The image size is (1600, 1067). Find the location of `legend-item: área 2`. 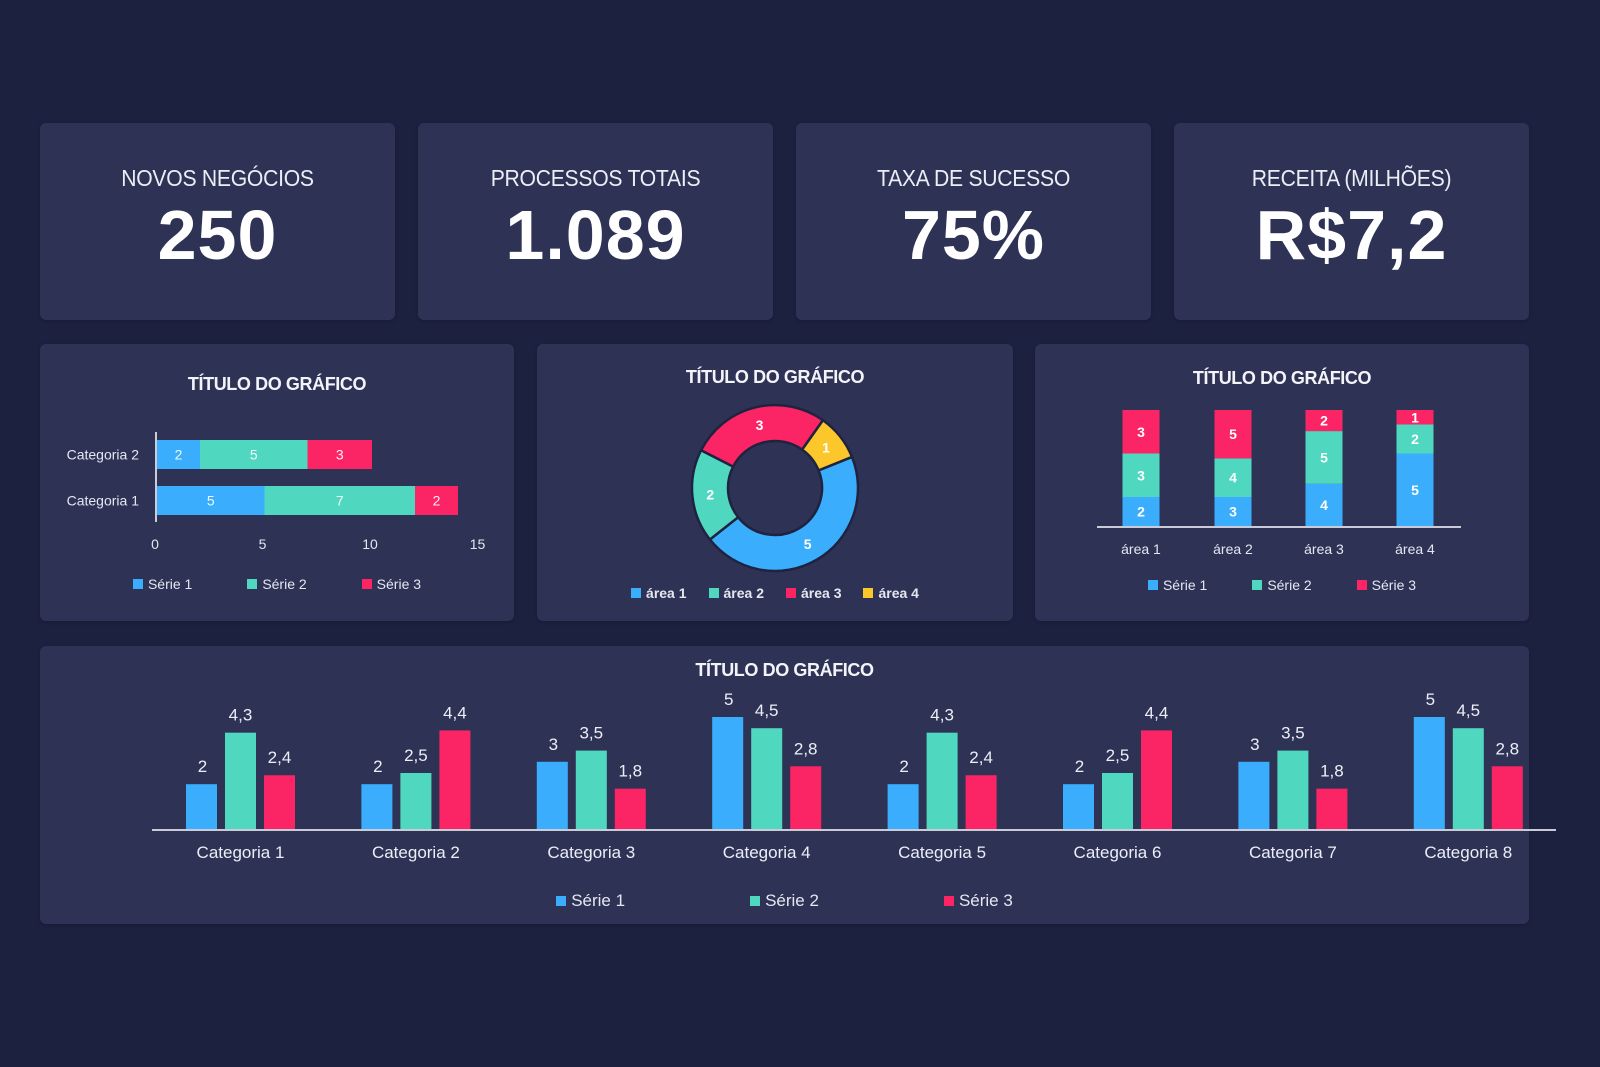

legend-item: área 2 is located at coordinates (736, 593).